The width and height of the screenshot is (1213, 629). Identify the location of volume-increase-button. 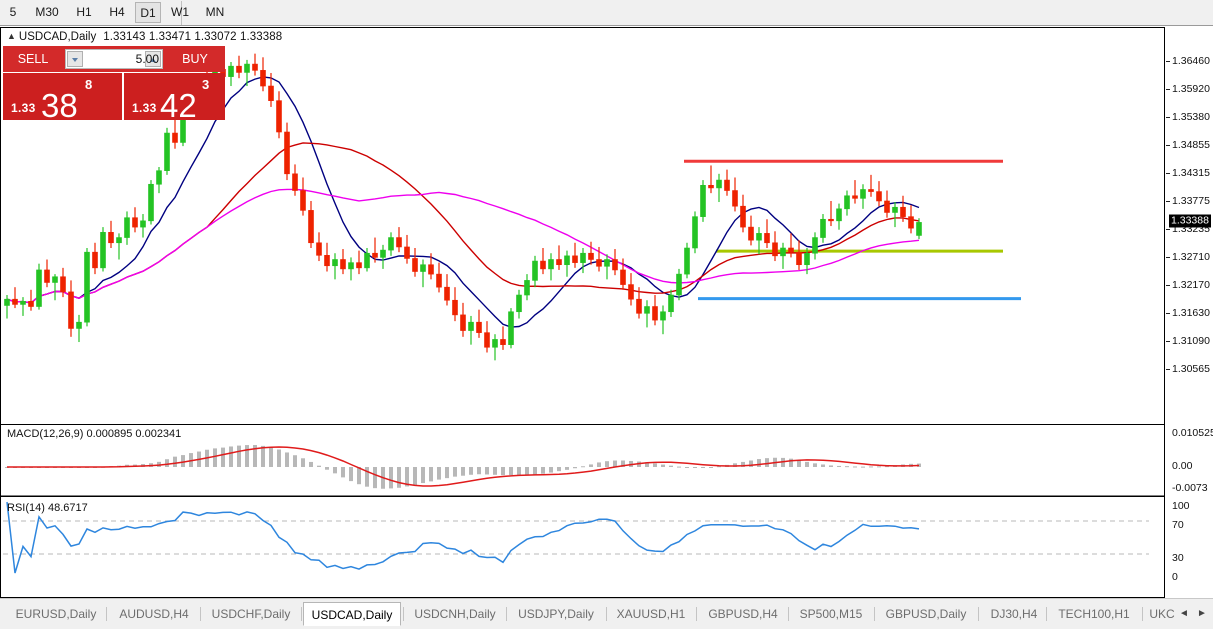
(153, 59).